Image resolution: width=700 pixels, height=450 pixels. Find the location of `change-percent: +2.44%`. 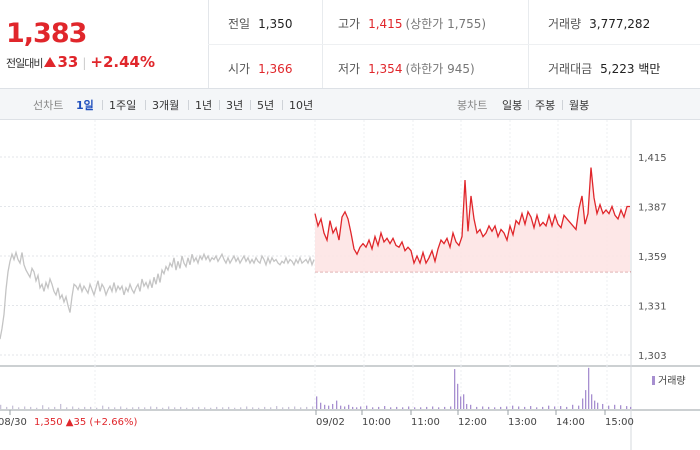

change-percent: +2.44% is located at coordinates (123, 62).